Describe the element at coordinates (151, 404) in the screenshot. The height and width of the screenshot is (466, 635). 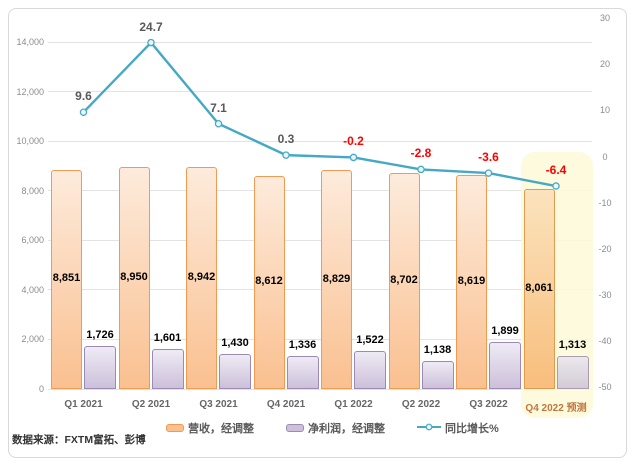
I see `category-label: Q2 2021` at that location.